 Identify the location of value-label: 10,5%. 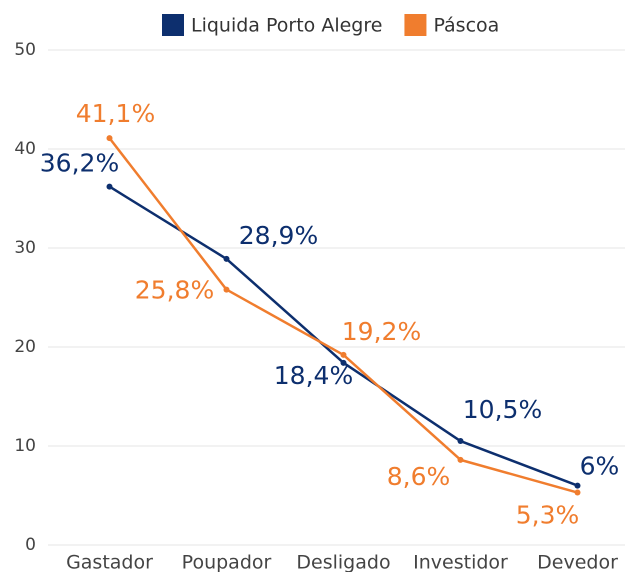
(502, 409).